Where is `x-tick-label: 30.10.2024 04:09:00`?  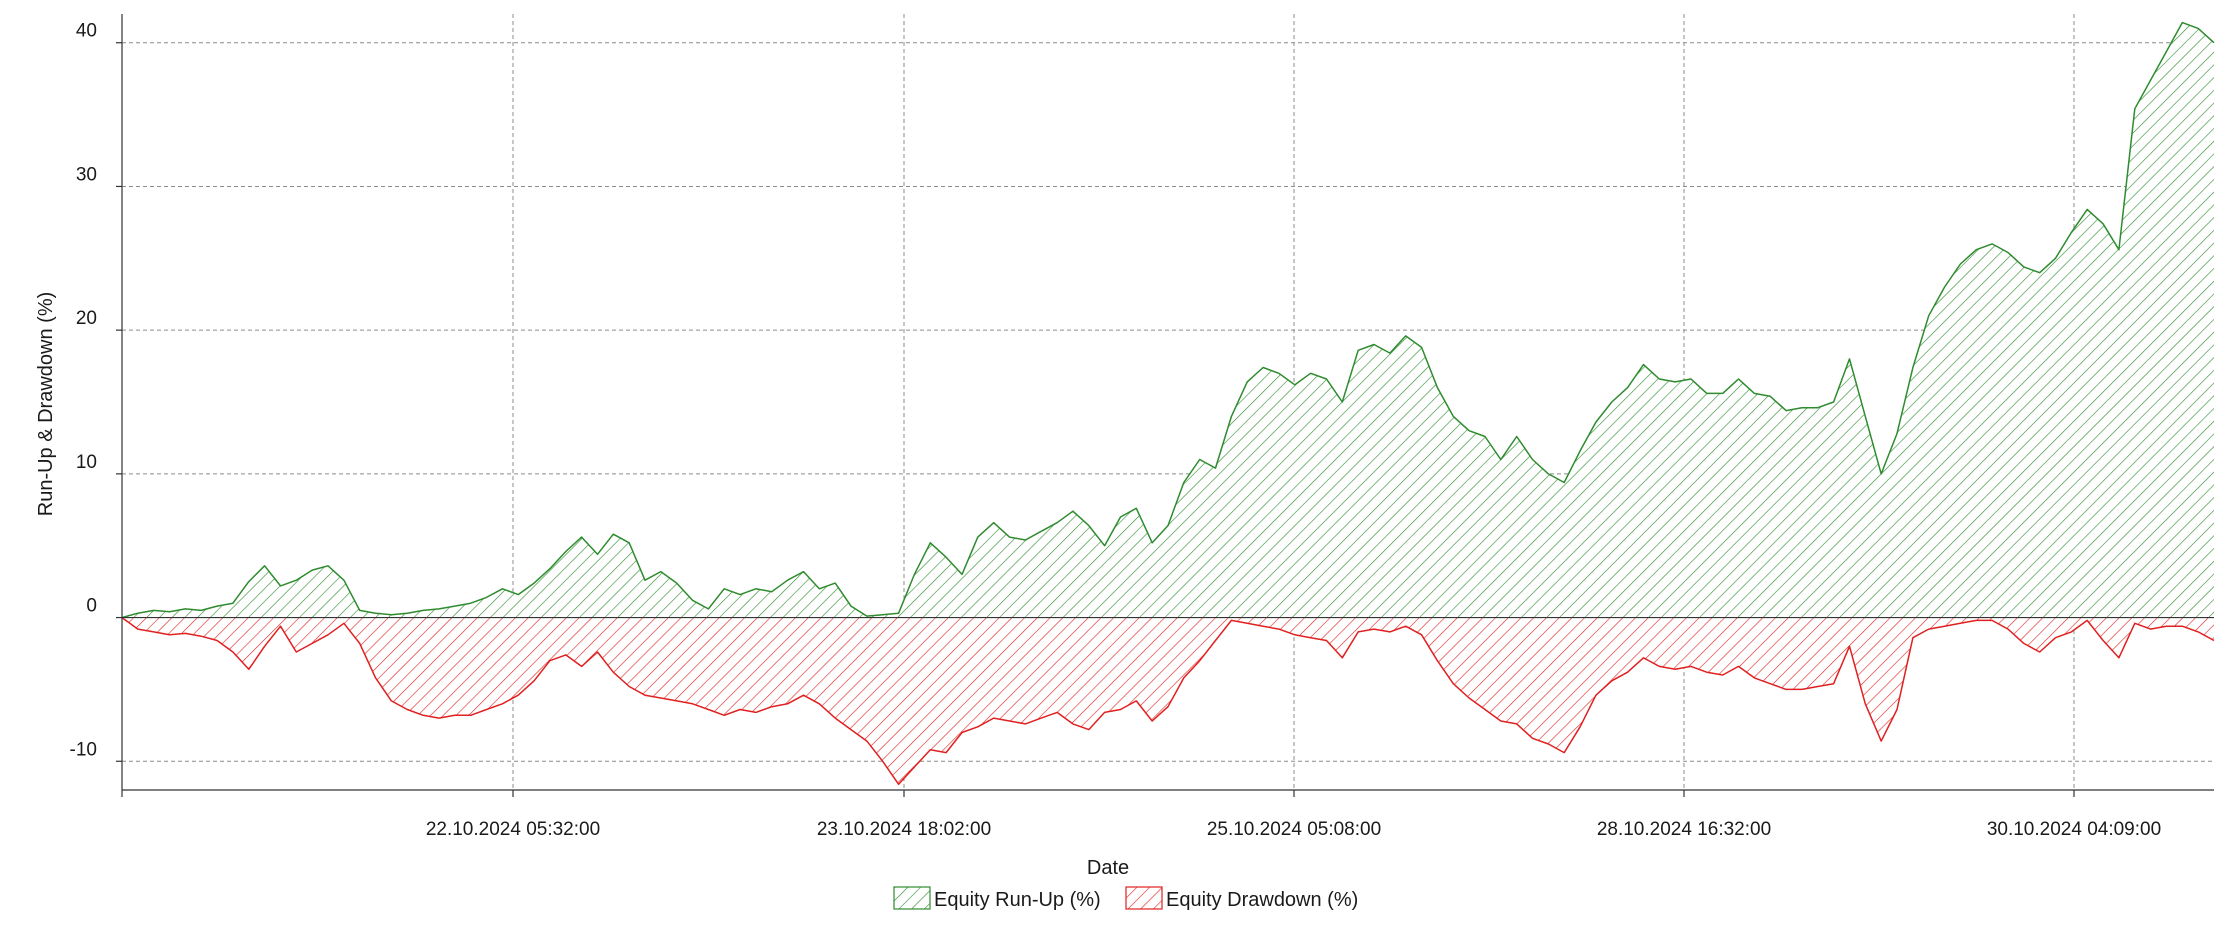 x-tick-label: 30.10.2024 04:09:00 is located at coordinates (2074, 829).